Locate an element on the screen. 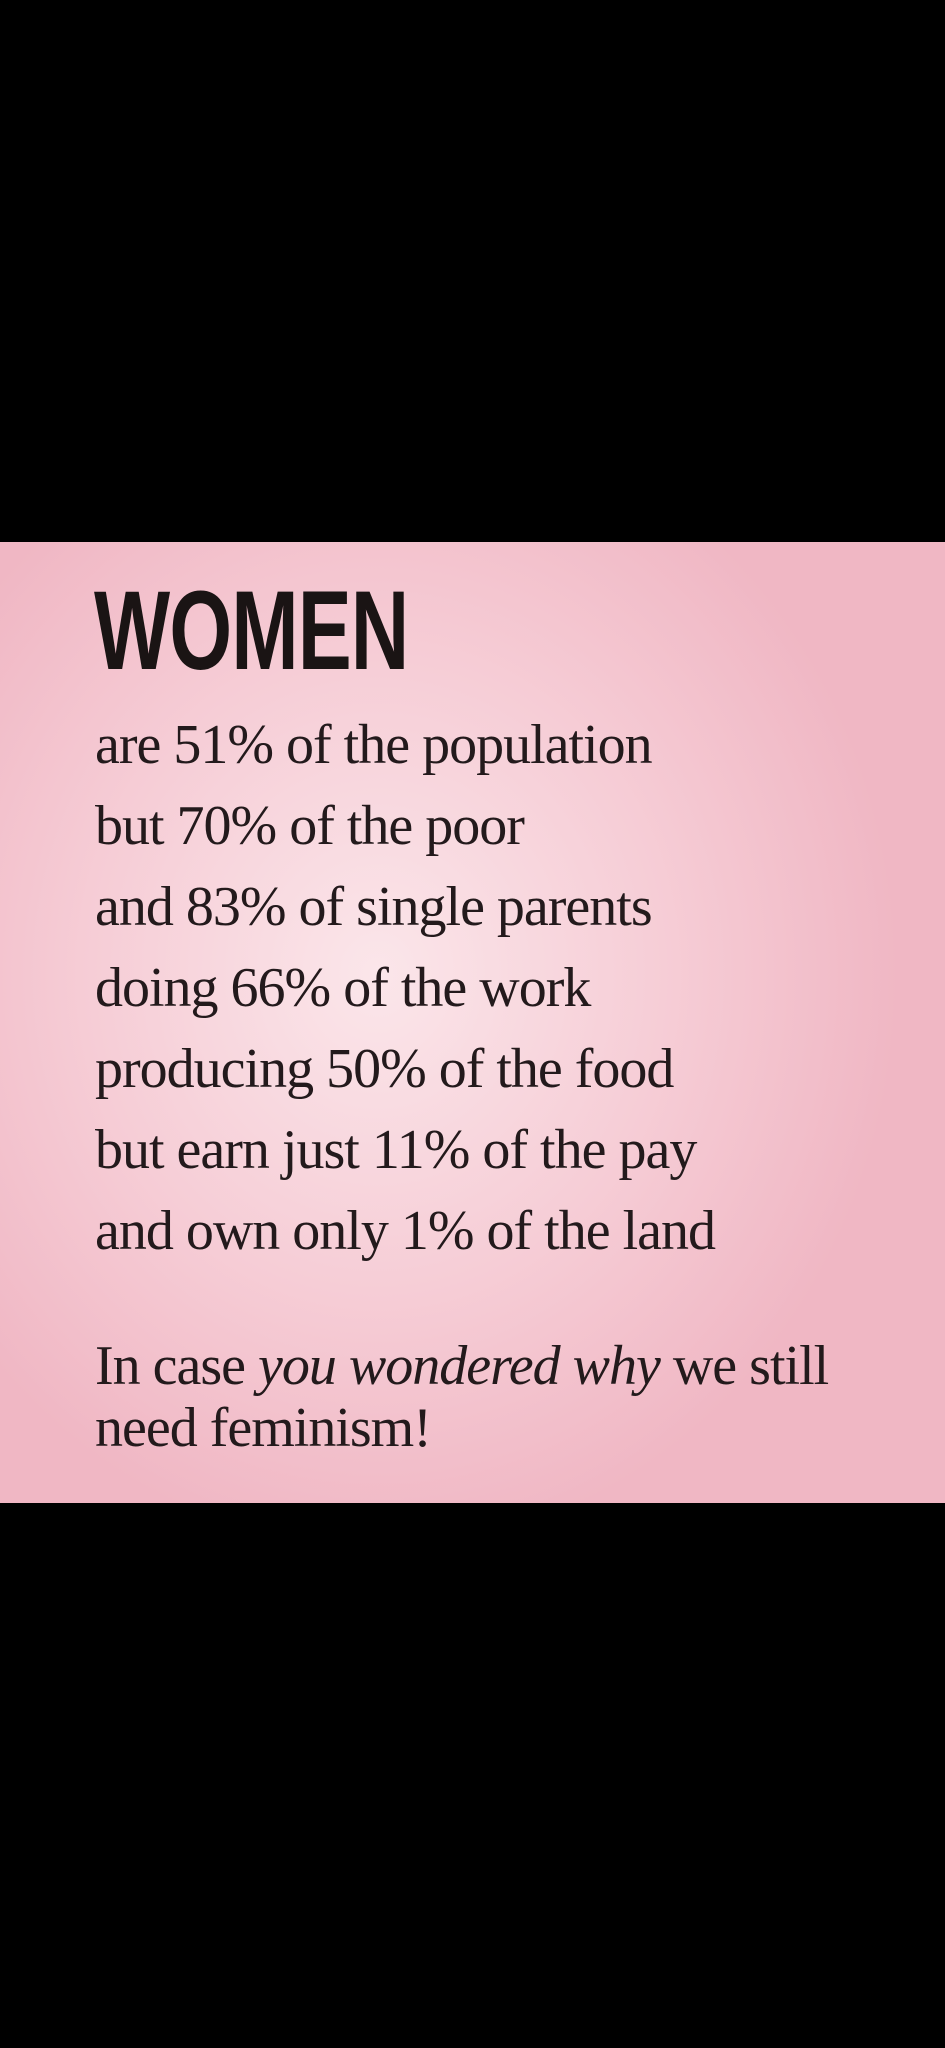 The width and height of the screenshot is (945, 2048). statistic-line: and own only 1% of the land is located at coordinates (405, 1231).